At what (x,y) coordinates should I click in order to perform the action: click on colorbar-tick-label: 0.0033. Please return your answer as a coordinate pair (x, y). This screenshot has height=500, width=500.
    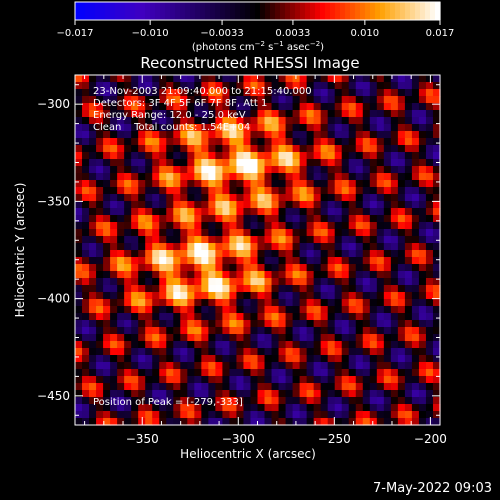
    Looking at the image, I should click on (292, 33).